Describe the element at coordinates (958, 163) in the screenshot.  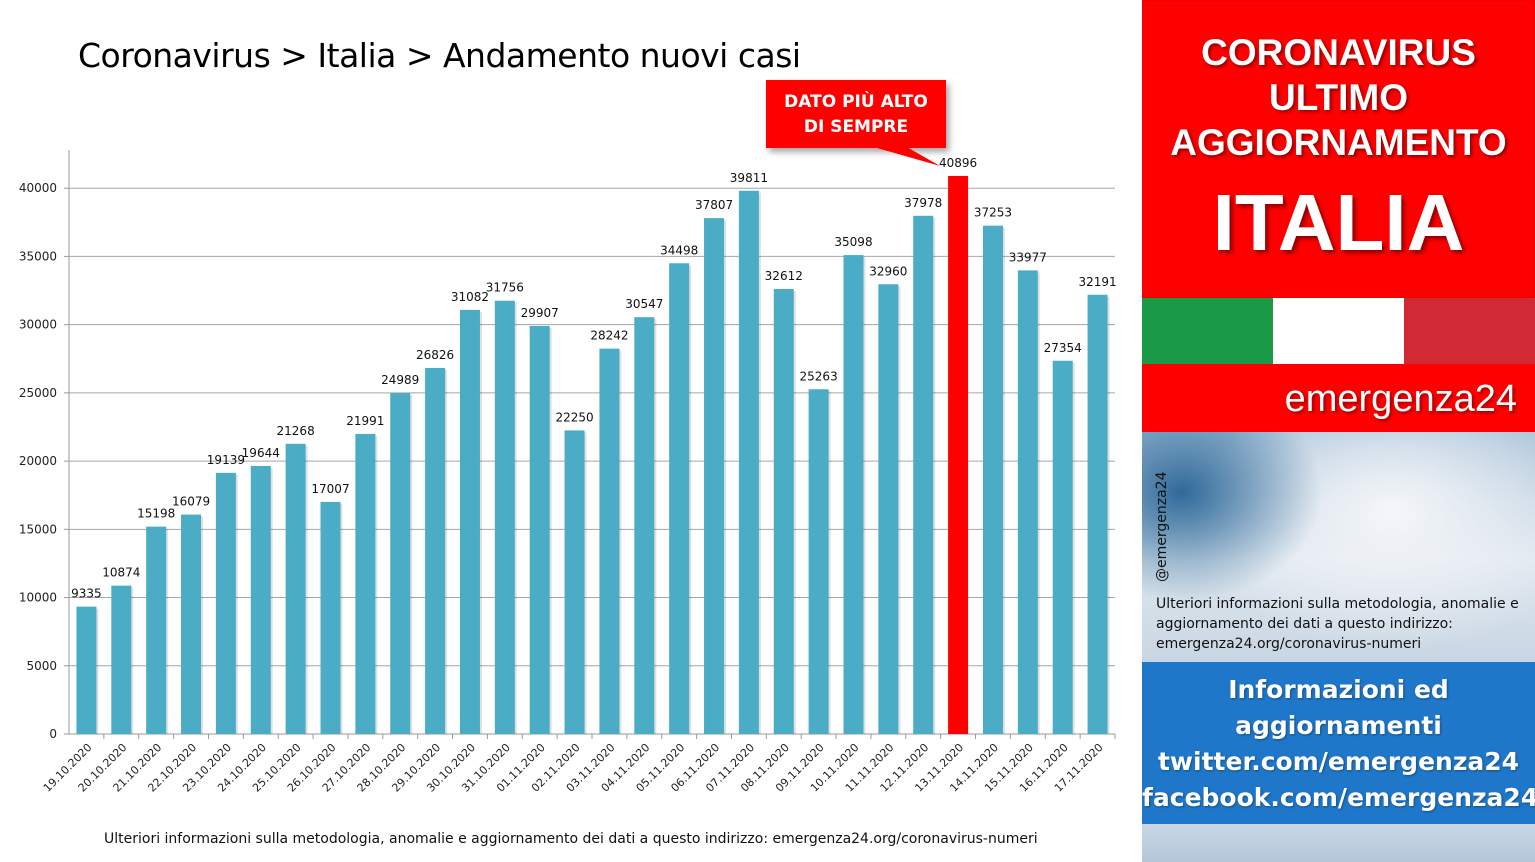
I see `data-label: 40896` at that location.